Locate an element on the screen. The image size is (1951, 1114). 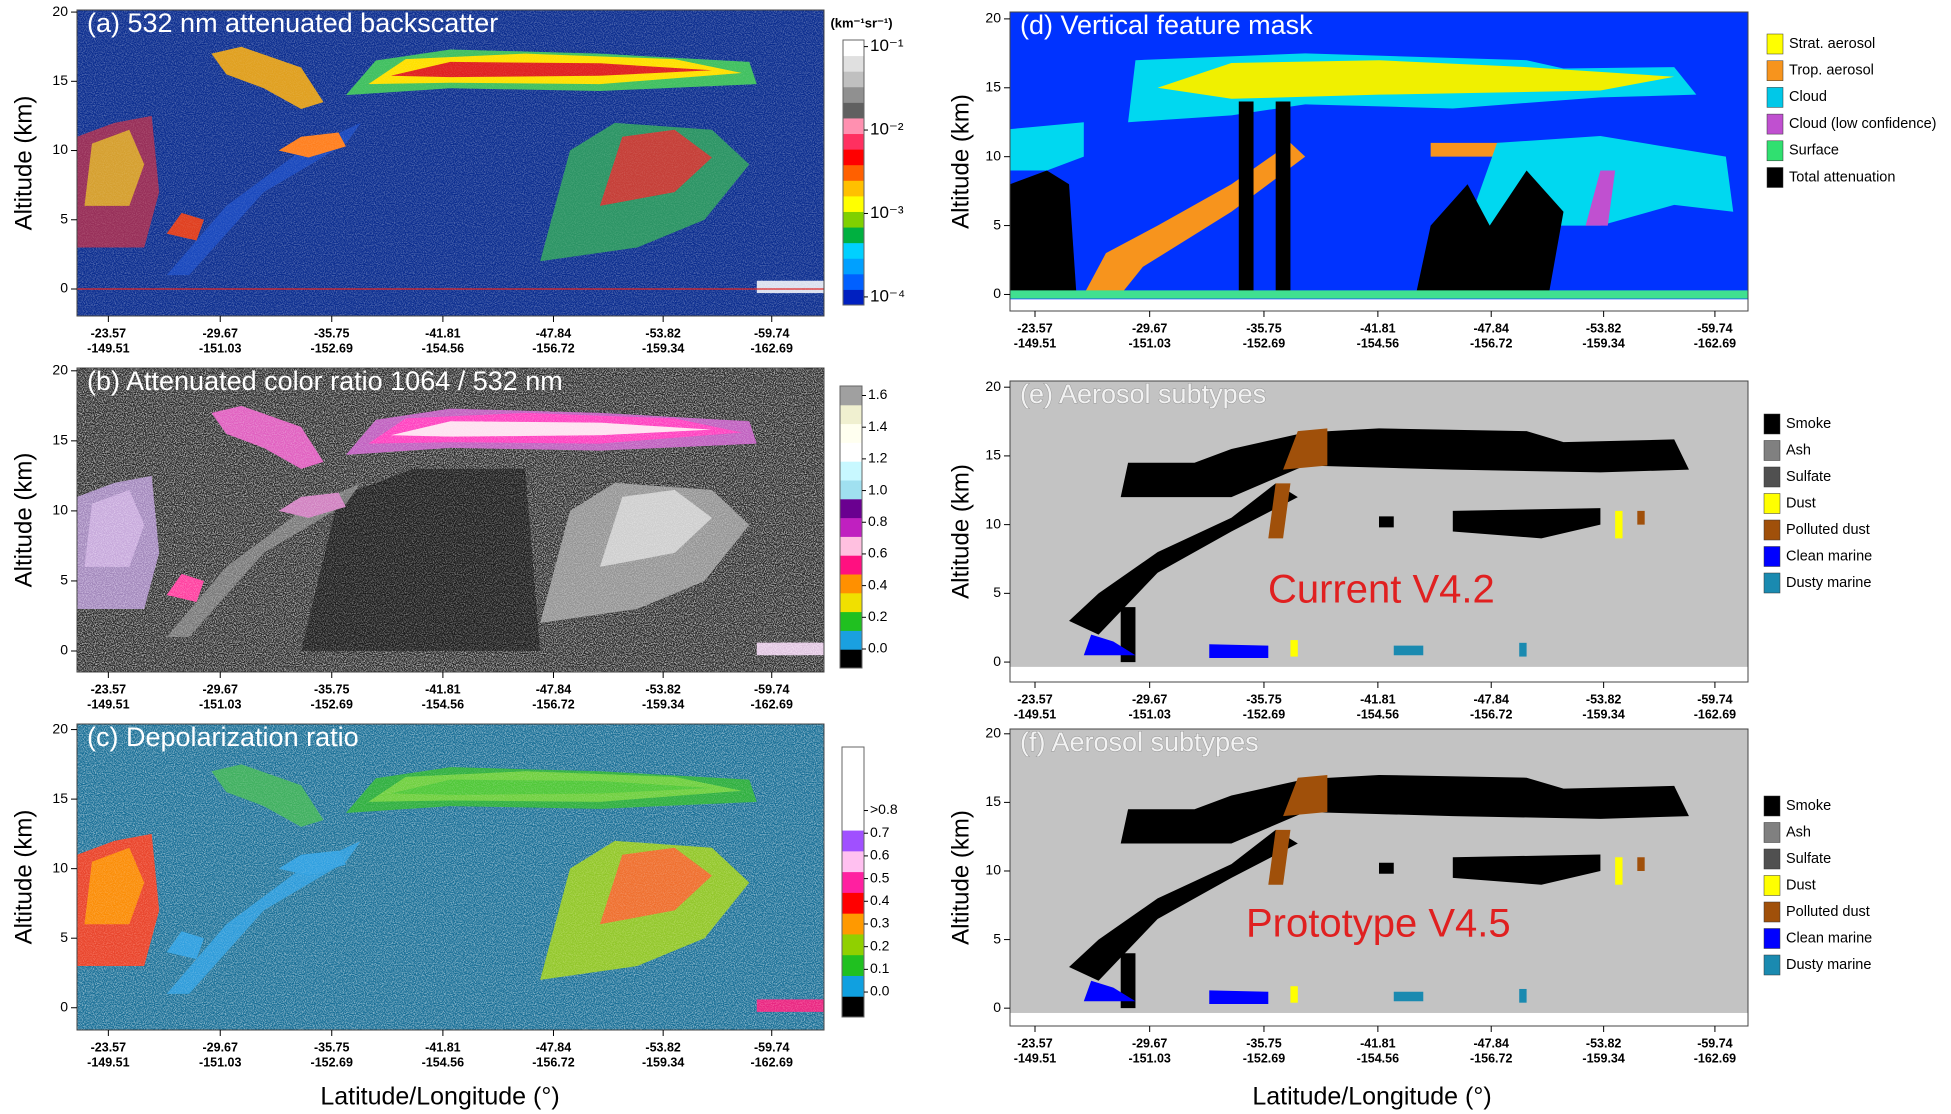
colorbar-tick-label: 0.0 is located at coordinates (880, 991).